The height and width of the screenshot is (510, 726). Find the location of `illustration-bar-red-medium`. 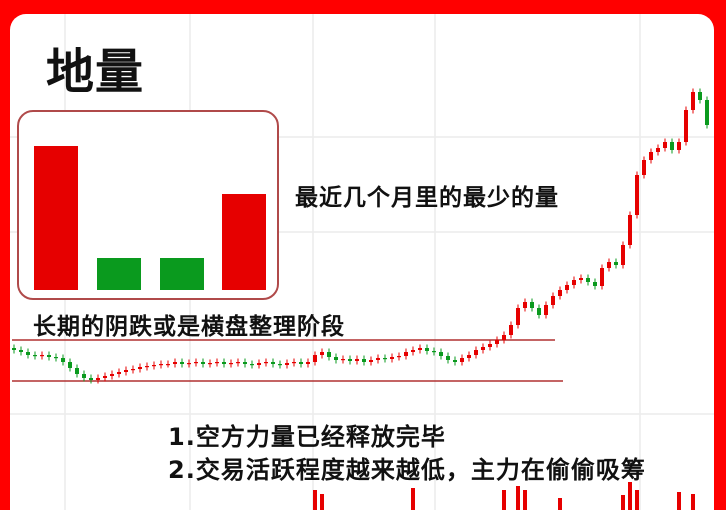

illustration-bar-red-medium is located at coordinates (244, 241).